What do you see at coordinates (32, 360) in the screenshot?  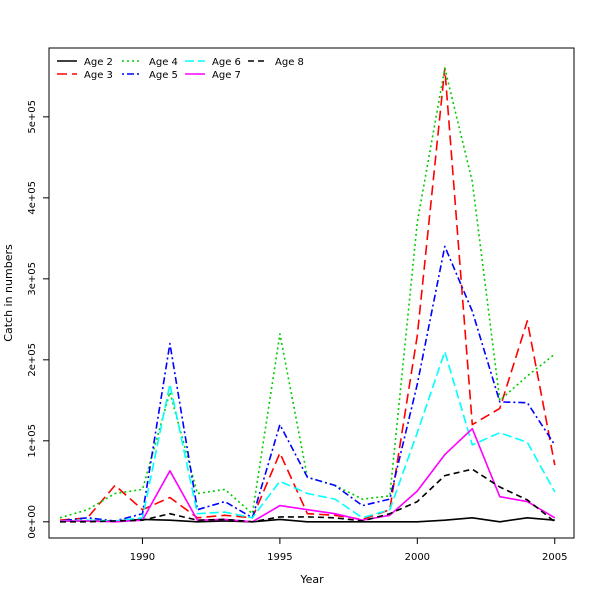 I see `y-tick-label: 2e+05` at bounding box center [32, 360].